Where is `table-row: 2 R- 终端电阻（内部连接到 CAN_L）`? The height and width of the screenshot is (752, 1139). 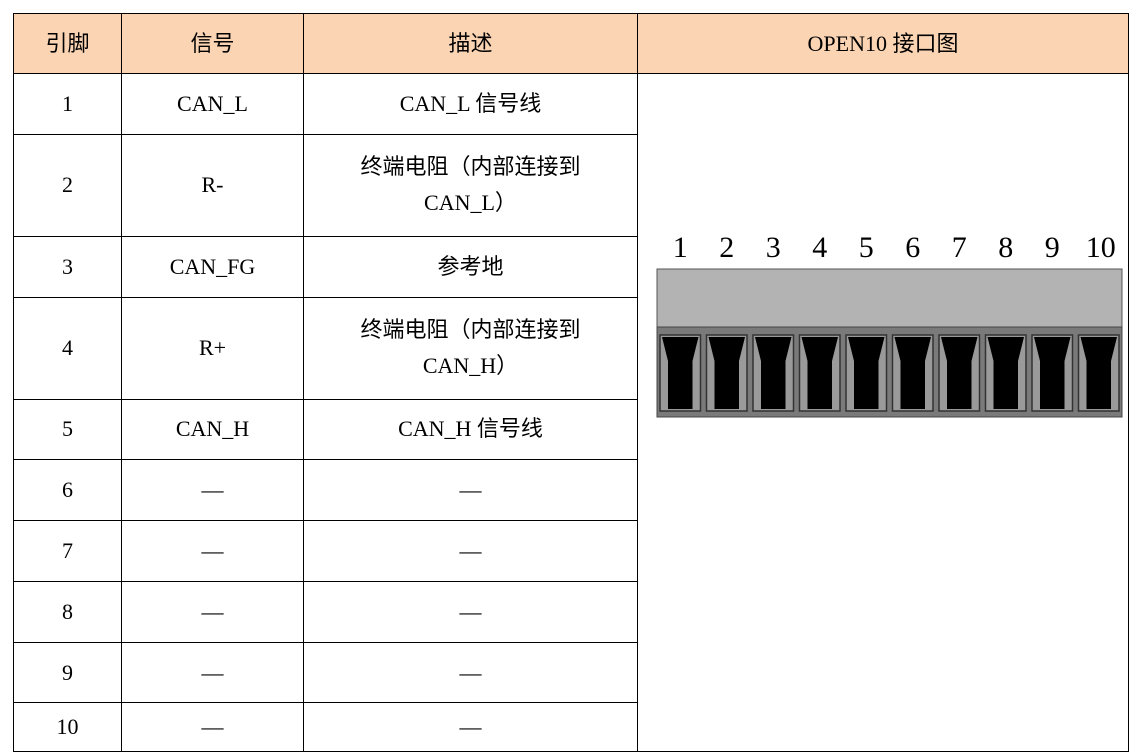 table-row: 2 R- 终端电阻（内部连接到 CAN_L） is located at coordinates (571, 185).